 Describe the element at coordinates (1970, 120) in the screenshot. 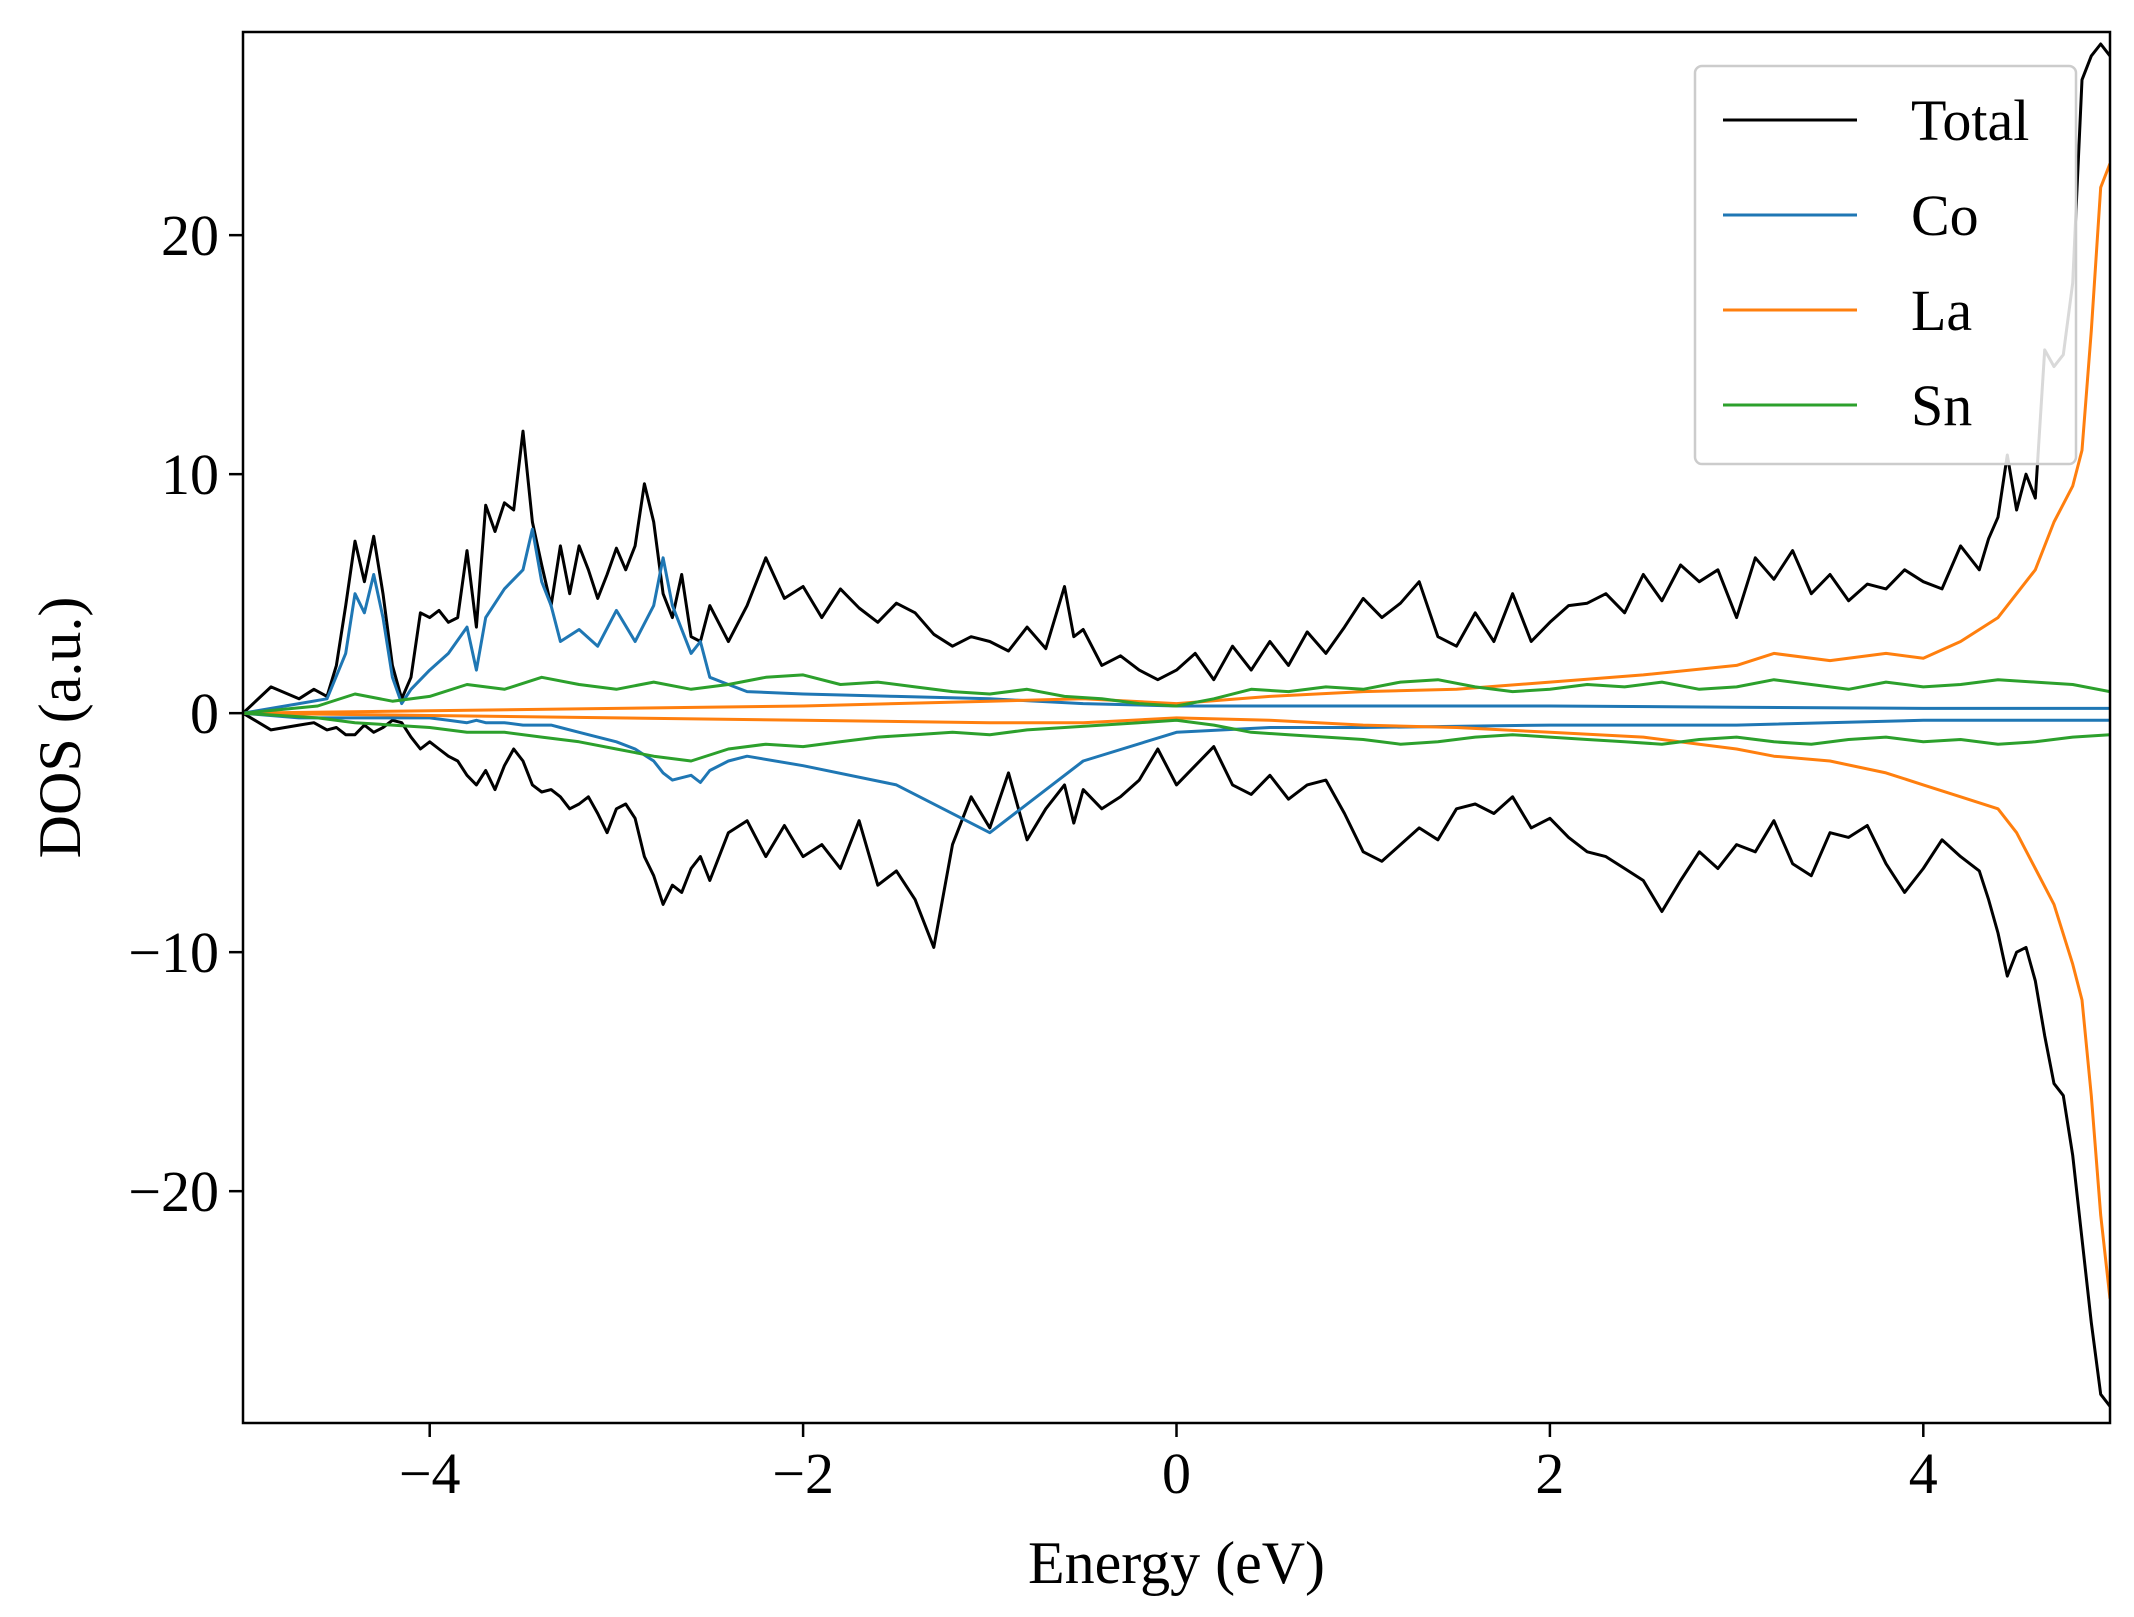

I see `legend-label-total: Total` at that location.